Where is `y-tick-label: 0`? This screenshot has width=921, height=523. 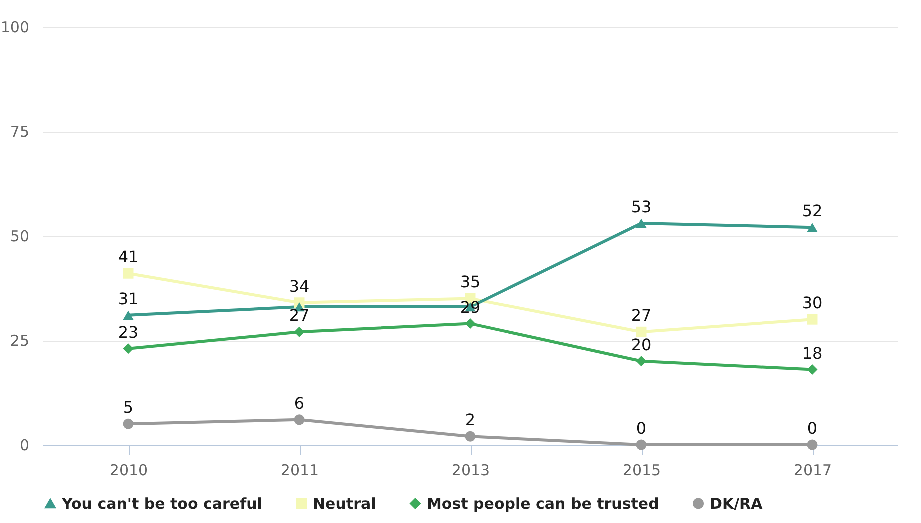 y-tick-label: 0 is located at coordinates (25, 445).